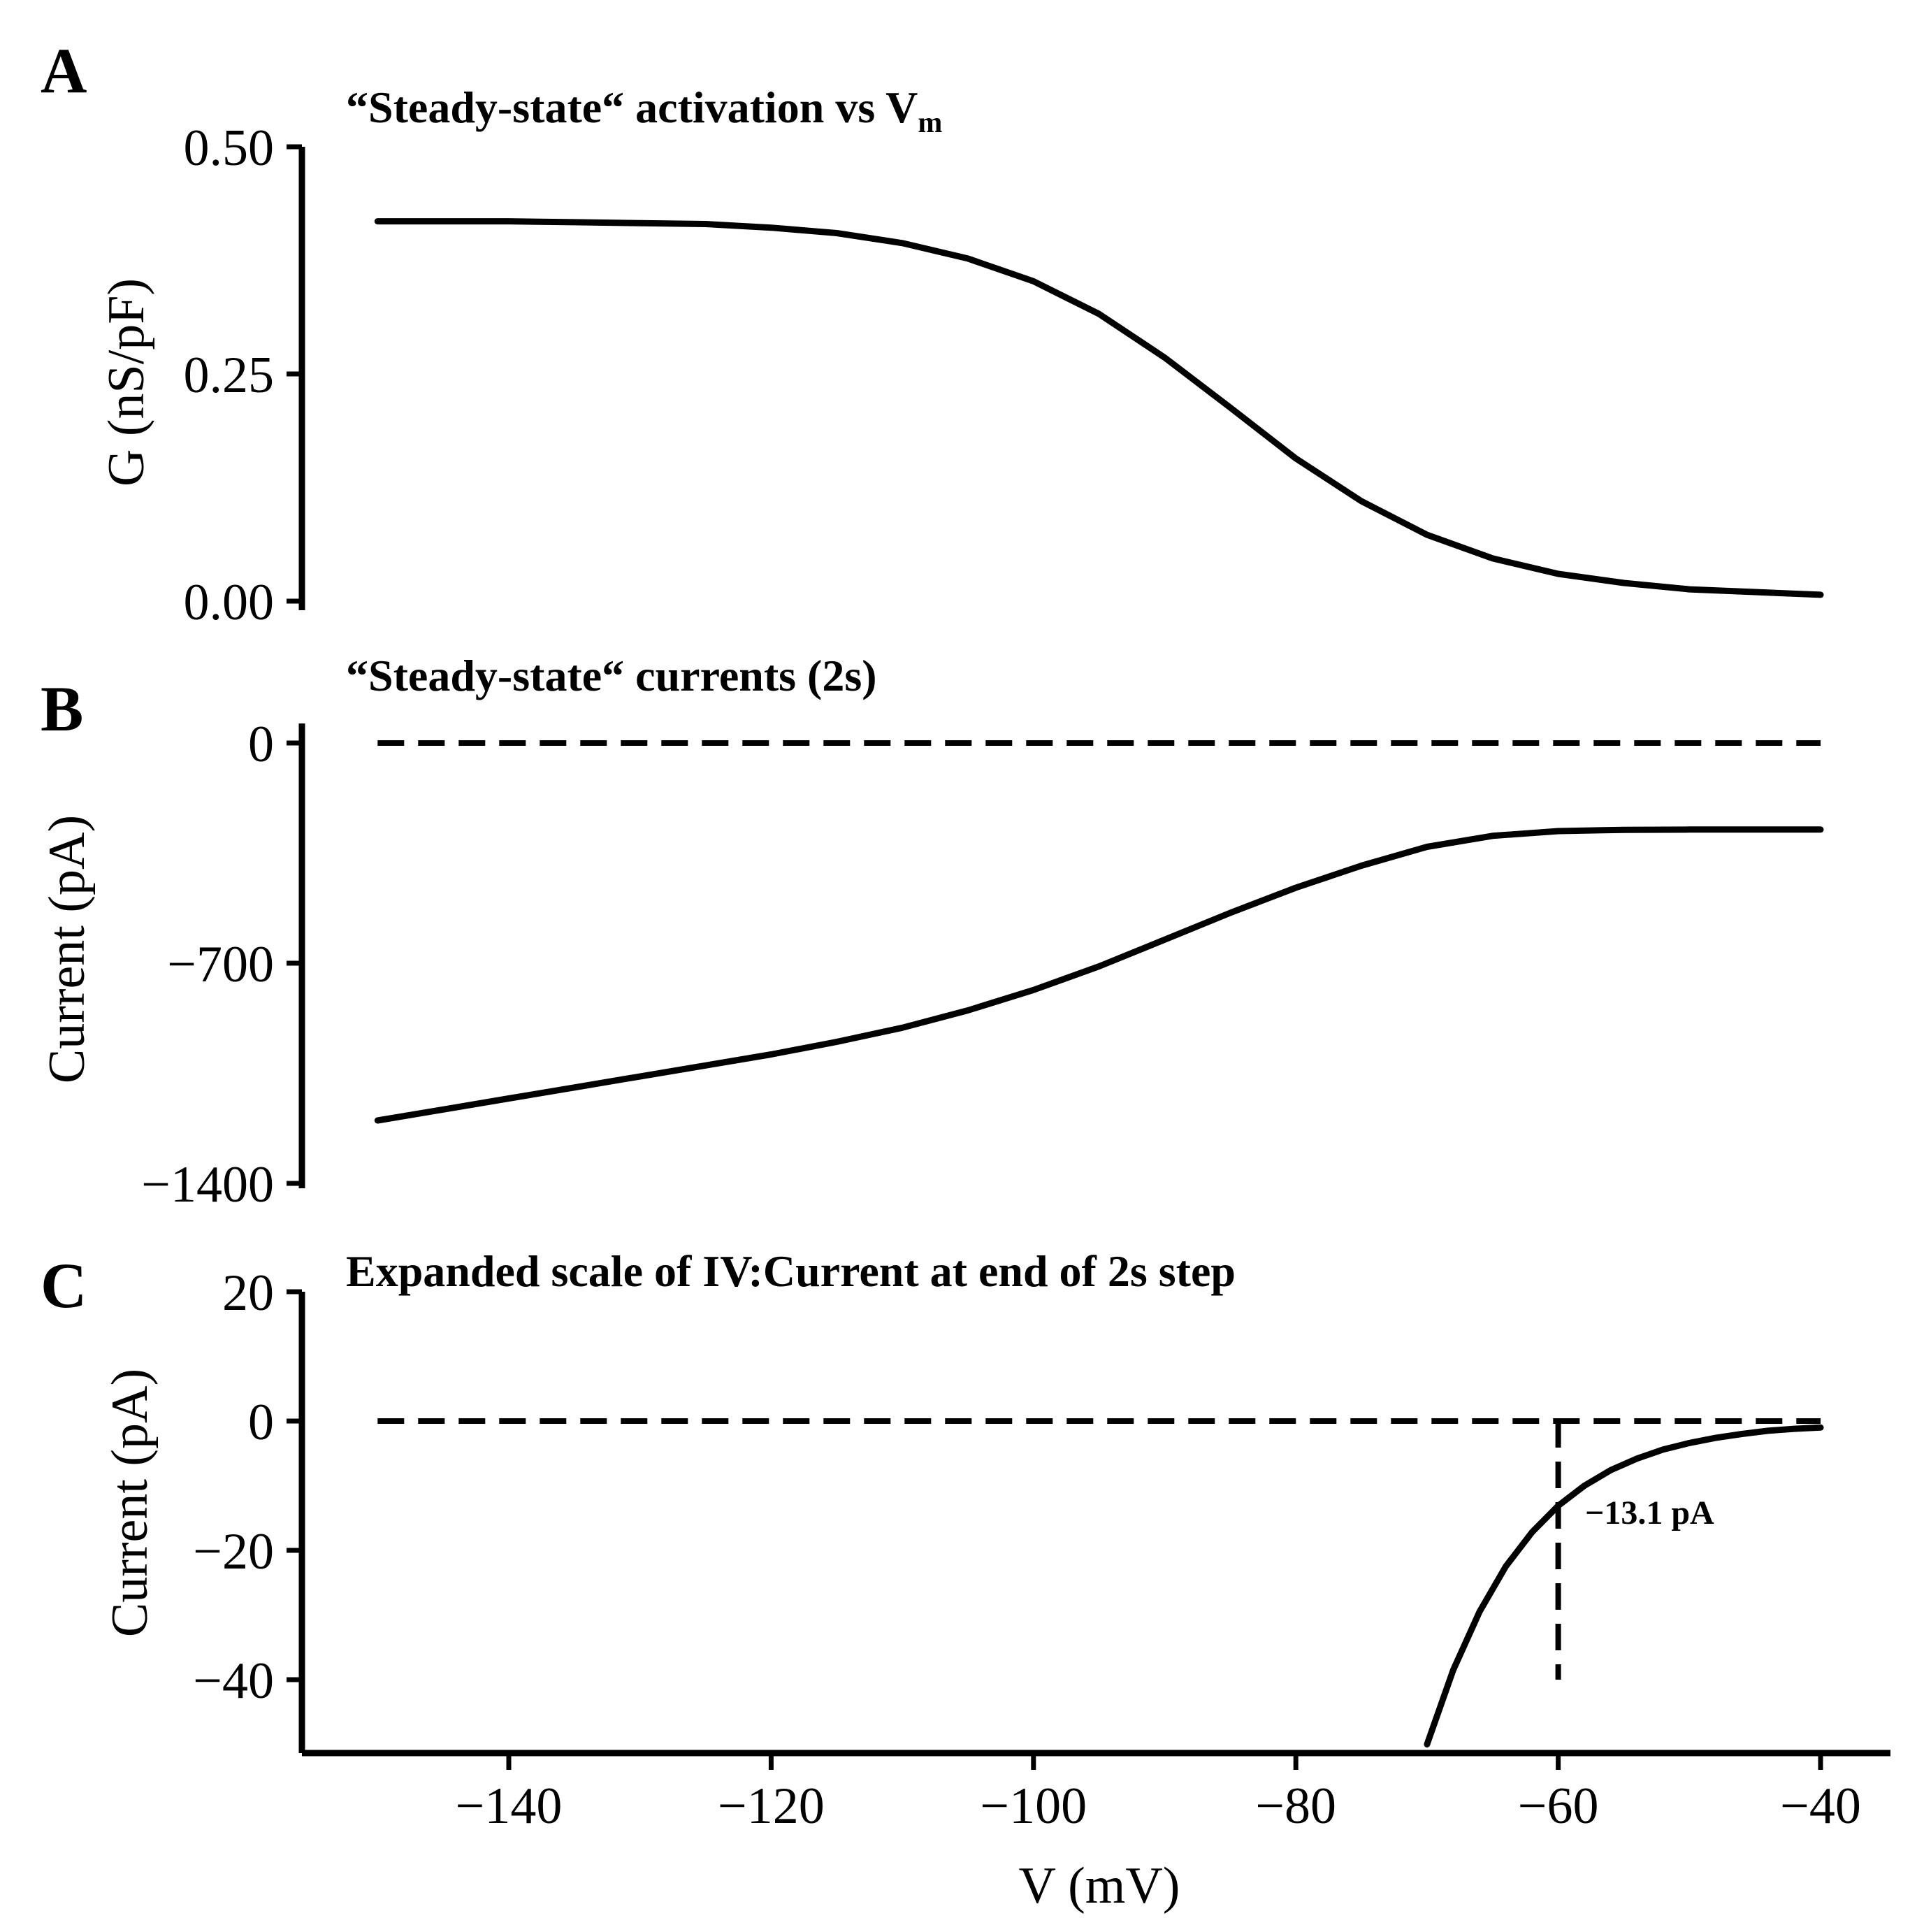  Describe the element at coordinates (261, 745) in the screenshot. I see `panel-b-y-tick-label: 0` at that location.